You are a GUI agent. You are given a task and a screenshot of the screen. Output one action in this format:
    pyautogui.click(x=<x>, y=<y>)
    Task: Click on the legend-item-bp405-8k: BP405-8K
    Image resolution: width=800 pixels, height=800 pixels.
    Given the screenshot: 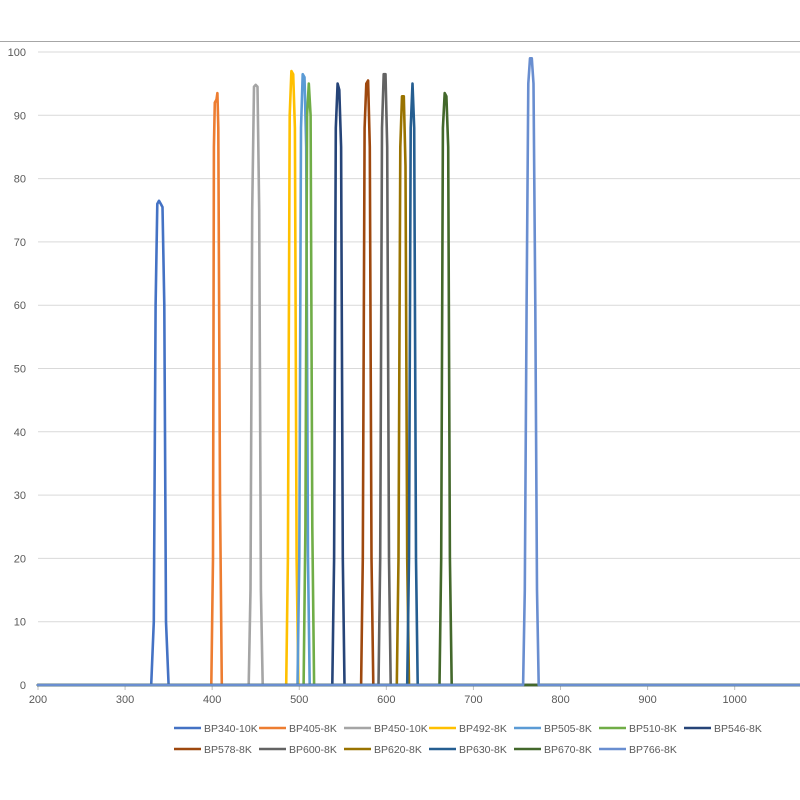 What is the action you would take?
    pyautogui.click(x=298, y=729)
    